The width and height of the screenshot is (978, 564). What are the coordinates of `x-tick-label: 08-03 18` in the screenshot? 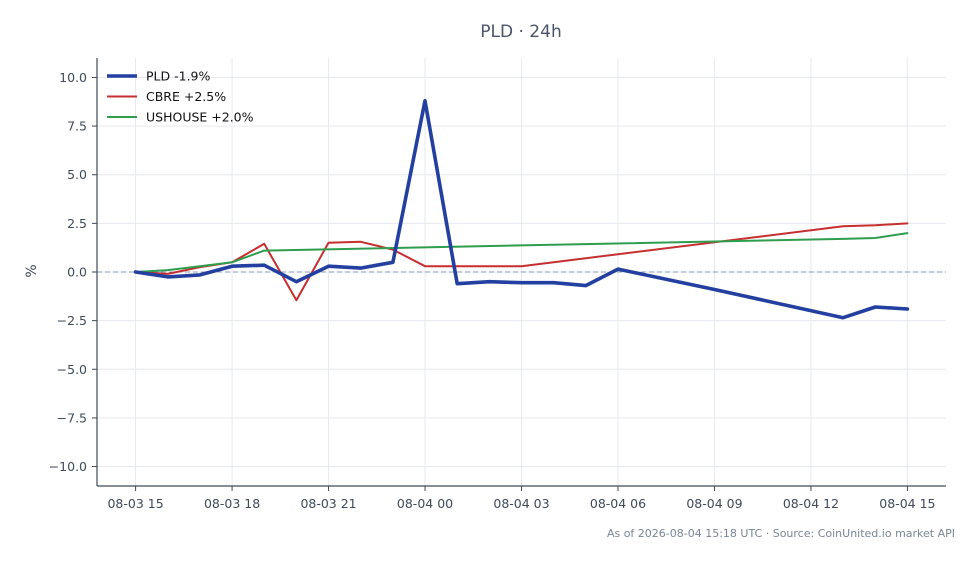 It's located at (232, 503).